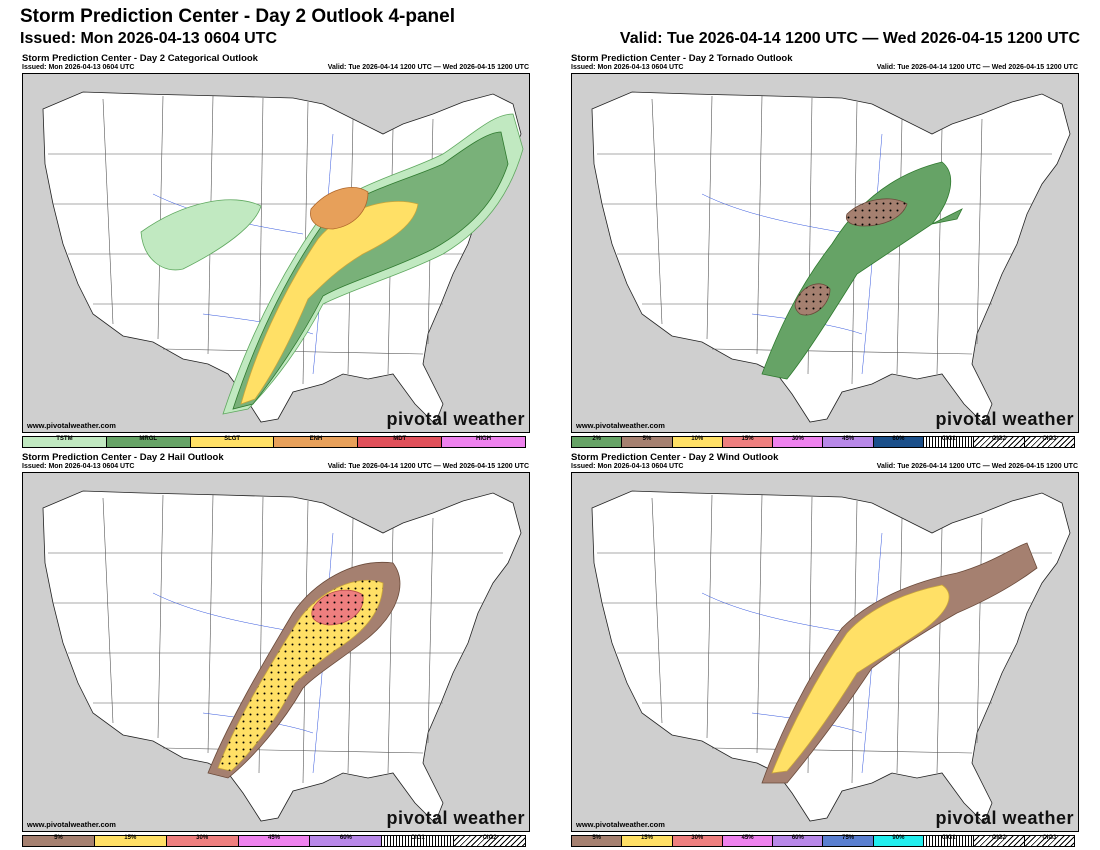  I want to click on legend-item: TSTM, so click(65, 441).